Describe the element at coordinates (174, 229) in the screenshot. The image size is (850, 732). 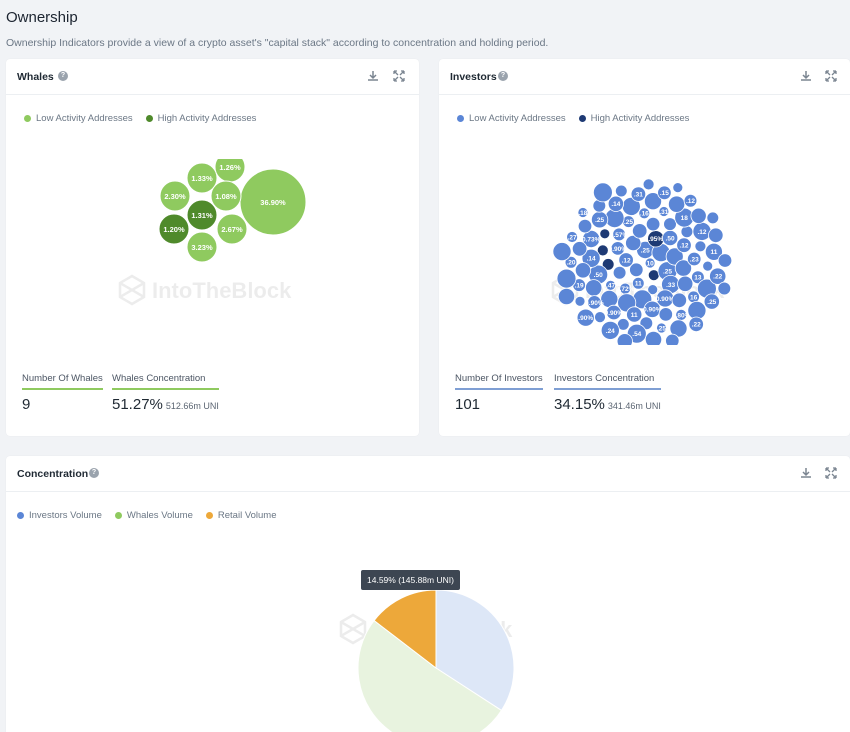
I see `whale-bubble: 1.20%` at that location.